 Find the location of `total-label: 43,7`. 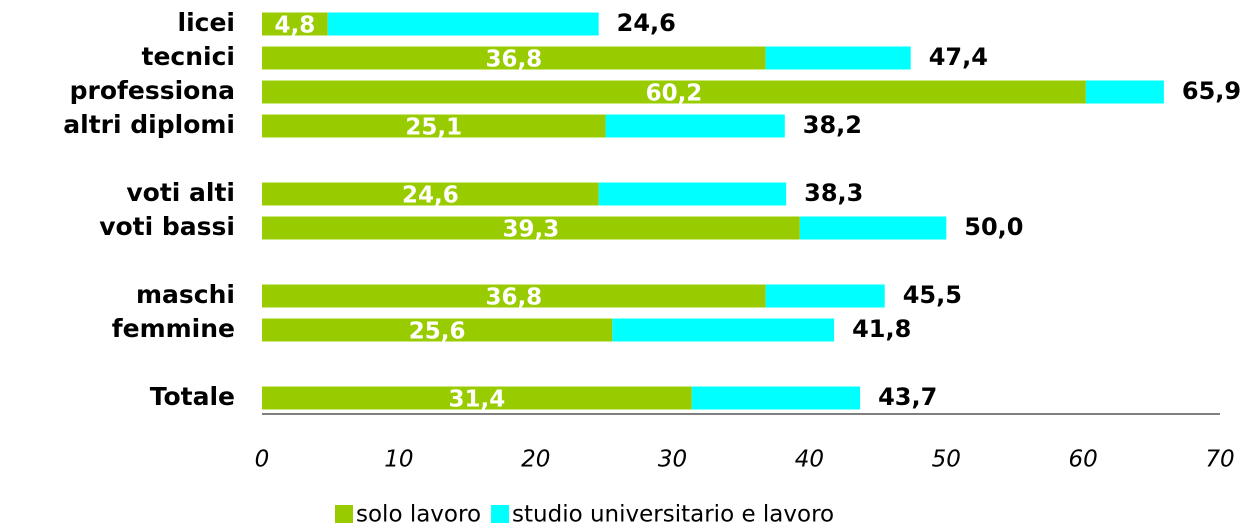

total-label: 43,7 is located at coordinates (907, 397).